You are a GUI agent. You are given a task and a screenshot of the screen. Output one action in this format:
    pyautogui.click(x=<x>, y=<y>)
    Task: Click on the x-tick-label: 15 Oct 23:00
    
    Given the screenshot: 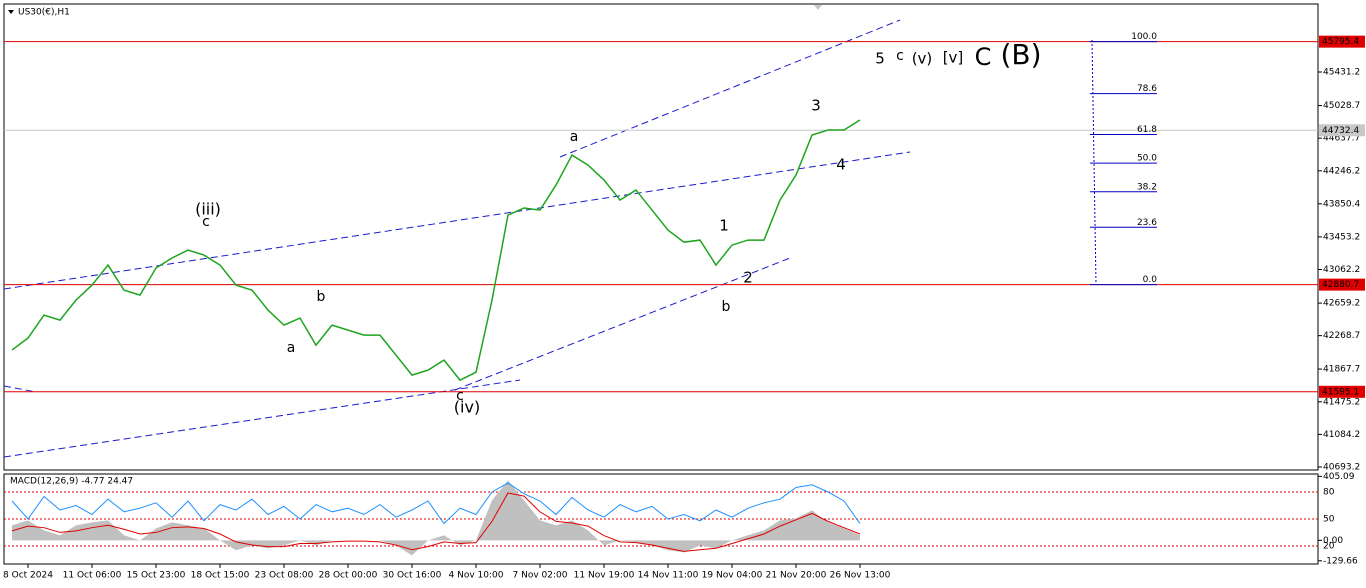 What is the action you would take?
    pyautogui.click(x=156, y=576)
    